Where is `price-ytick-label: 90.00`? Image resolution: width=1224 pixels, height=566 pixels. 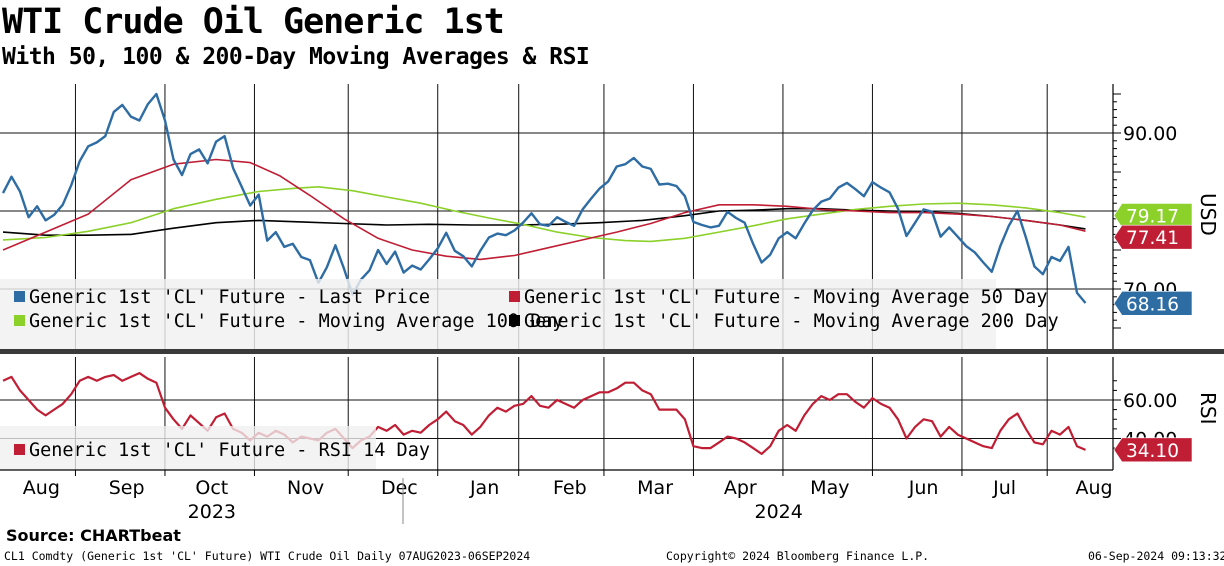
price-ytick-label: 90.00 is located at coordinates (1150, 134).